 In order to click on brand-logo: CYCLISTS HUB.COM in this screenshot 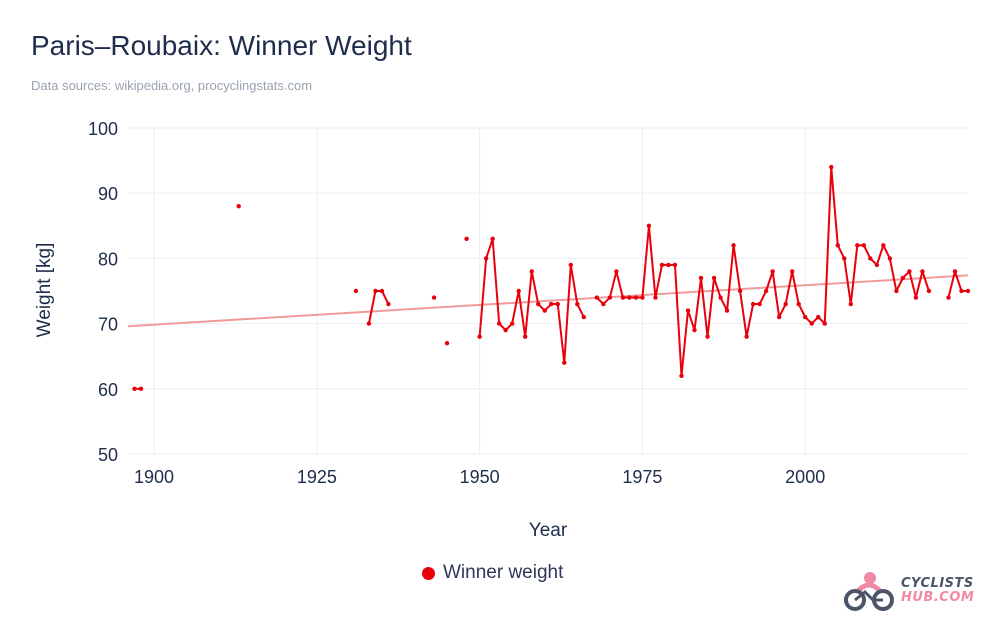, I will do `click(908, 591)`.